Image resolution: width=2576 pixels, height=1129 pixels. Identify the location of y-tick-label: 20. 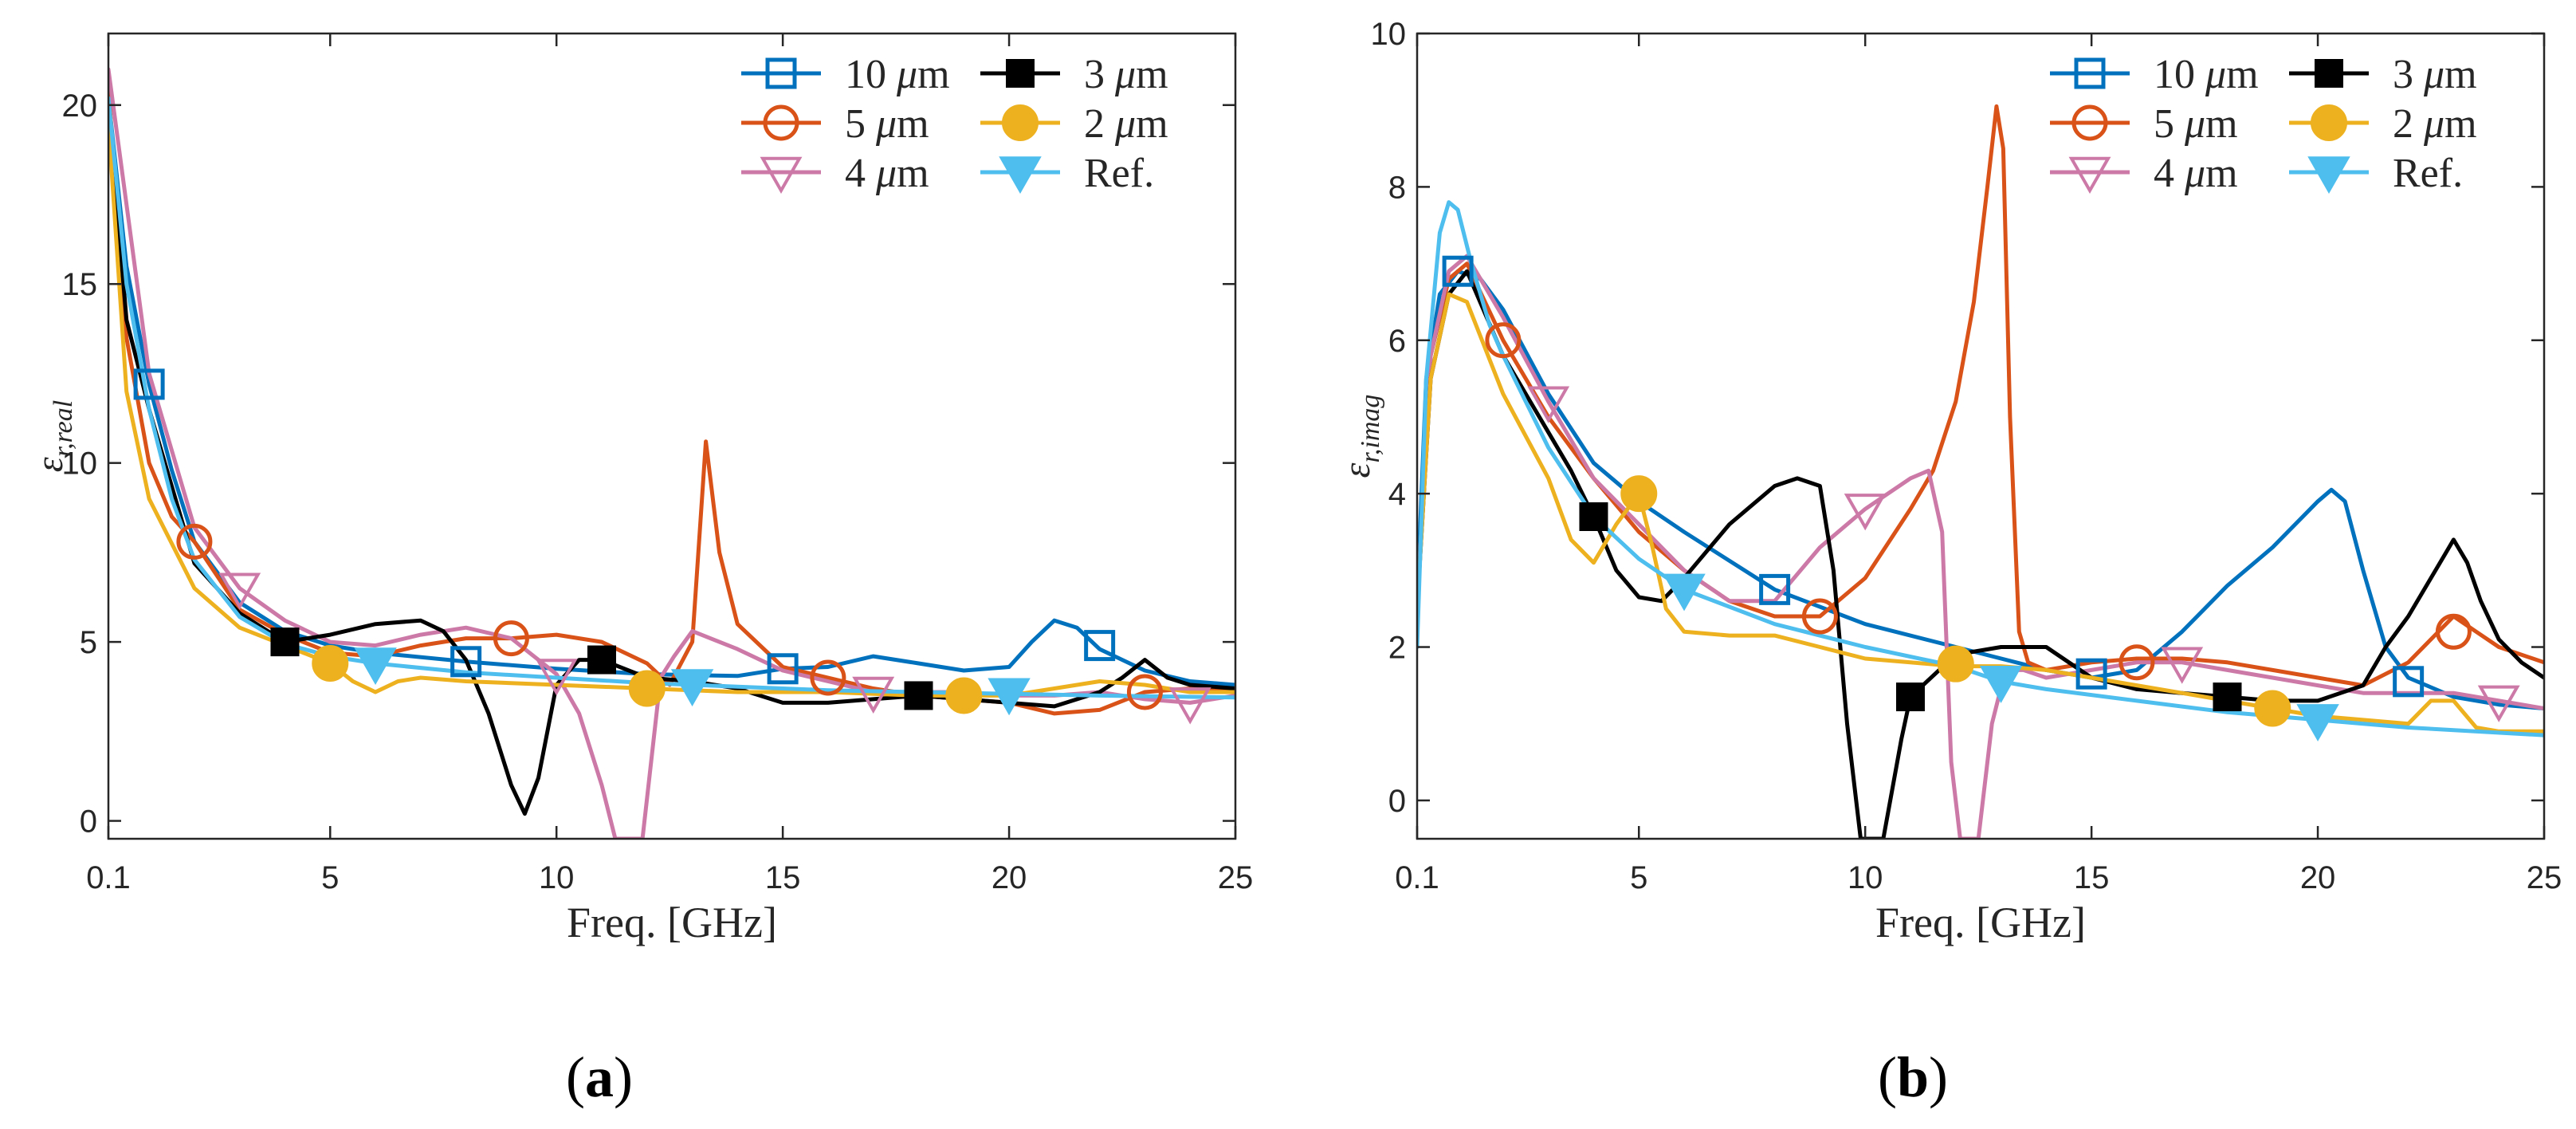
(80, 107).